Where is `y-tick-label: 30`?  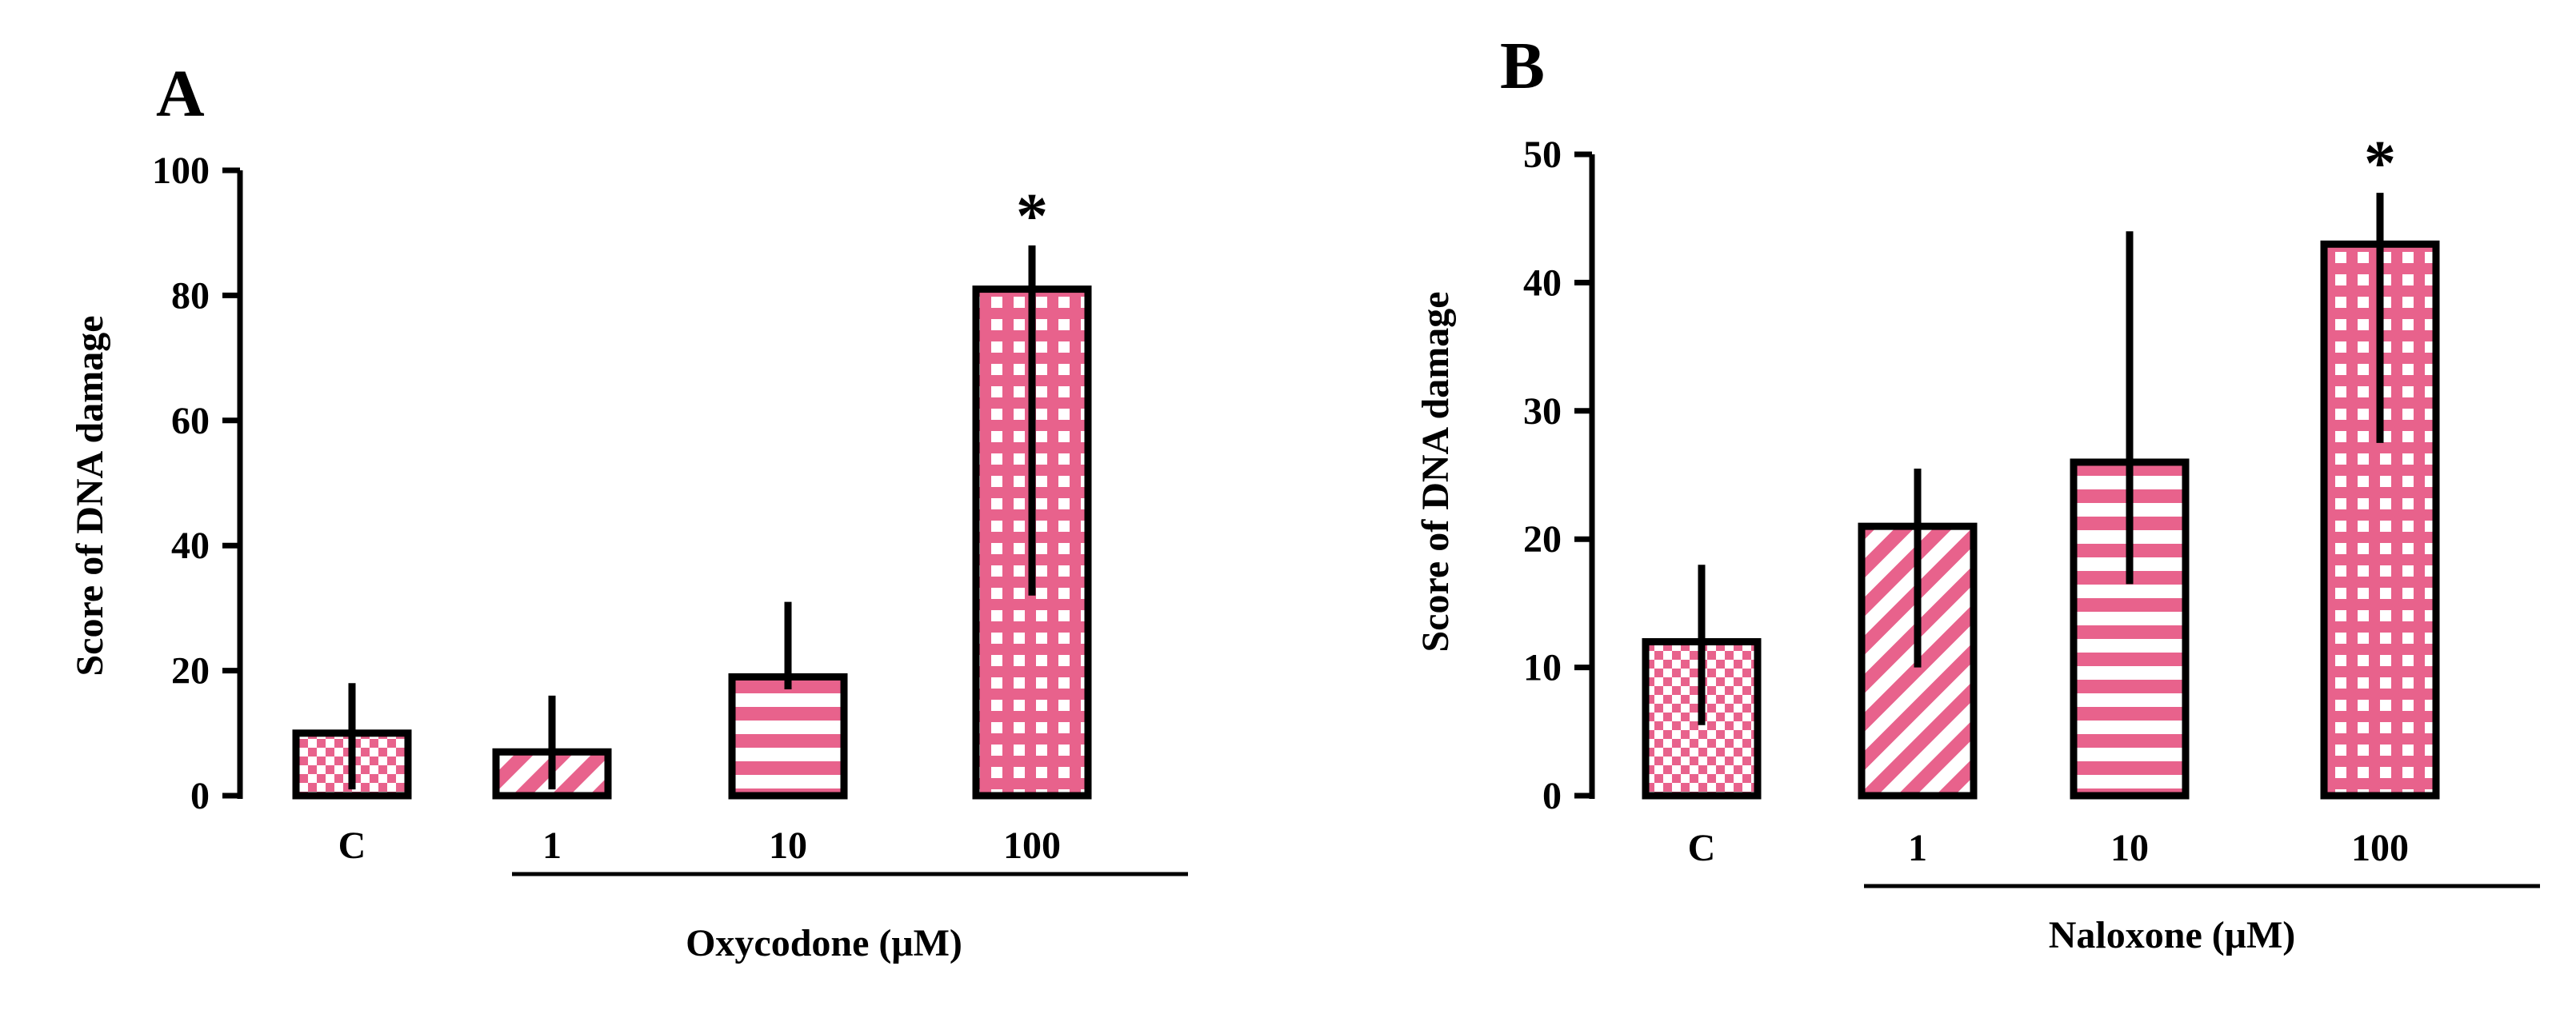 y-tick-label: 30 is located at coordinates (1542, 412).